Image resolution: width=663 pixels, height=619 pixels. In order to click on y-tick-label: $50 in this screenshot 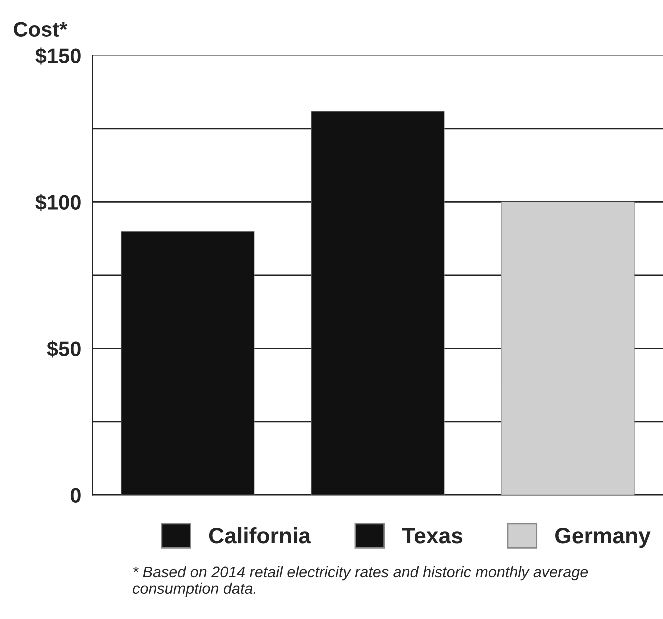, I will do `click(64, 349)`.